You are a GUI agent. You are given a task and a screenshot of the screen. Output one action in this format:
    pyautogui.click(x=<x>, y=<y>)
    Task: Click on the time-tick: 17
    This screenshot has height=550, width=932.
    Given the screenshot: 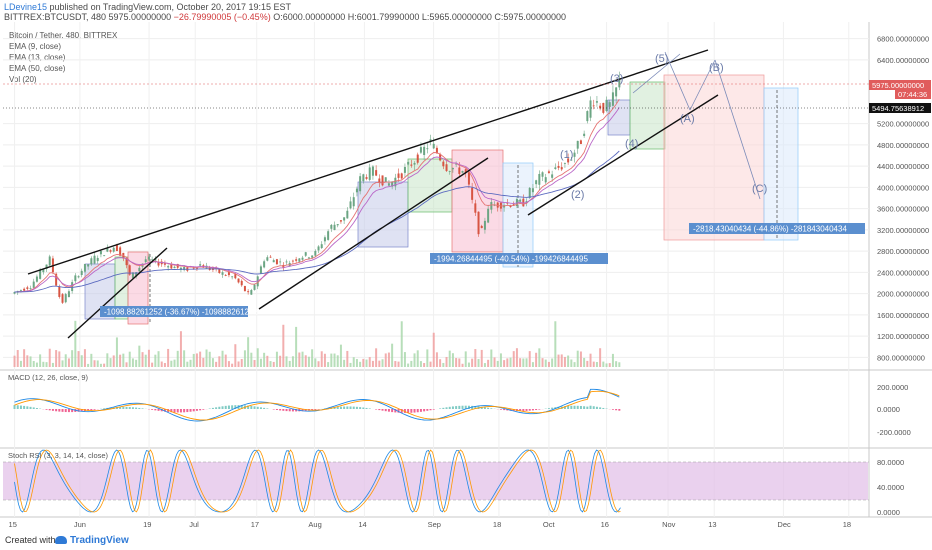 What is the action you would take?
    pyautogui.click(x=255, y=524)
    